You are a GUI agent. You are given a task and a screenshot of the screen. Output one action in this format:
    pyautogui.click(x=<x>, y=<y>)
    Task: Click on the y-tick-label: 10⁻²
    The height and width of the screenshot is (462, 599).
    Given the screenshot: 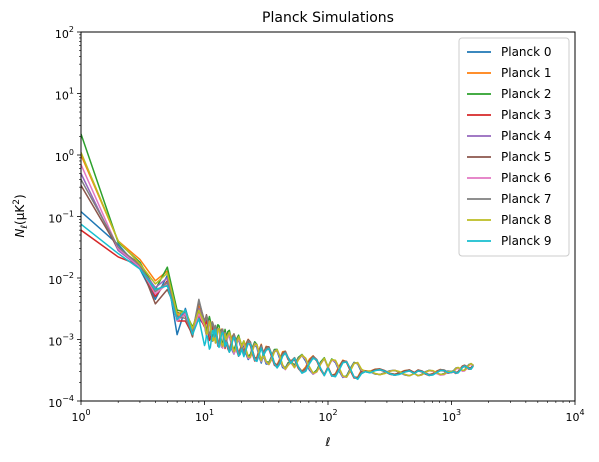 What is the action you would take?
    pyautogui.click(x=61, y=279)
    